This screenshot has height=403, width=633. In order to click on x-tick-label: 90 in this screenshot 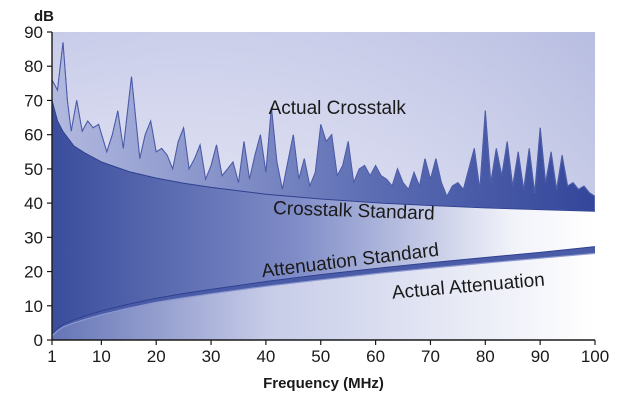, I will do `click(540, 356)`.